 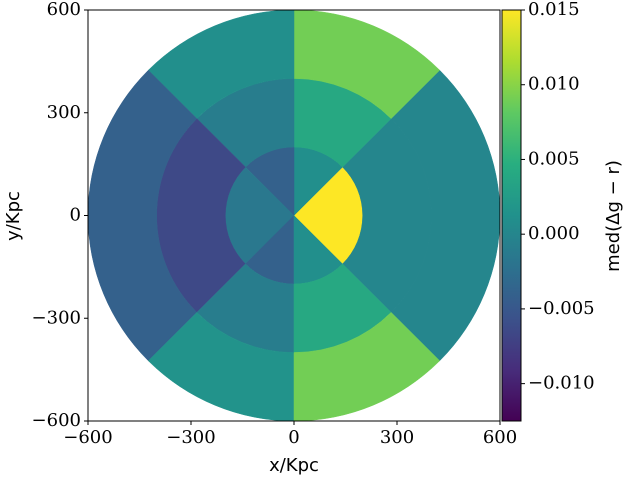 What do you see at coordinates (13, 216) in the screenshot?
I see `y-axis-label: y/Kpc` at bounding box center [13, 216].